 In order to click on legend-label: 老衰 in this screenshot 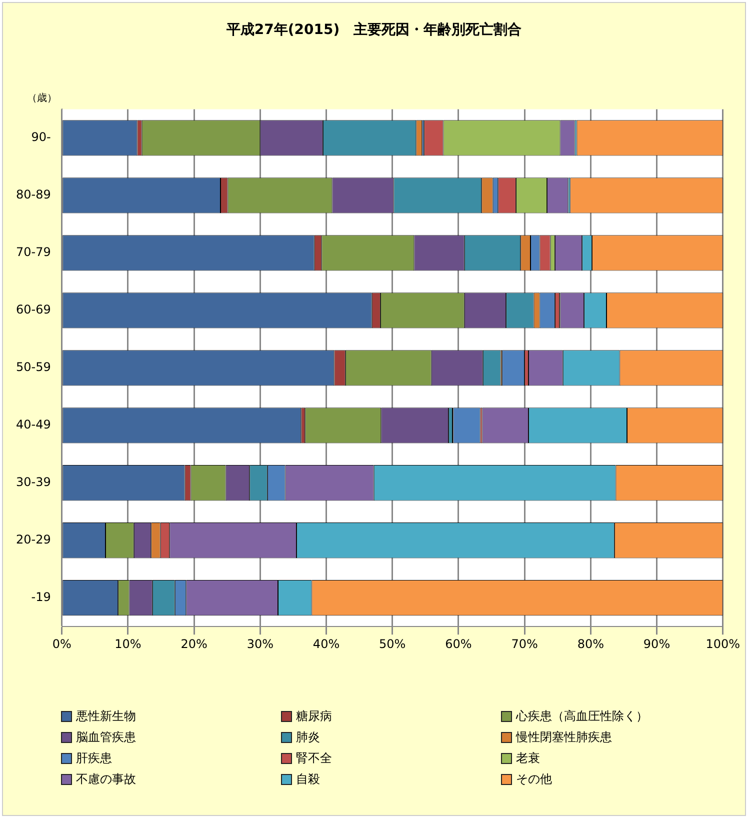, I will do `click(528, 758)`.